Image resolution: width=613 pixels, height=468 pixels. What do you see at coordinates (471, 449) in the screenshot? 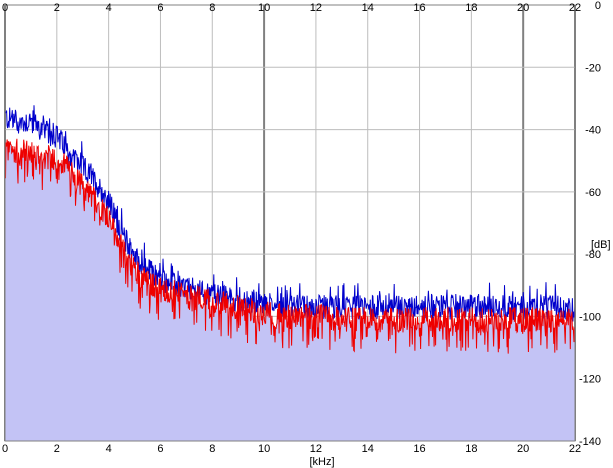
I see `x-tick-label-bottom: 18` at bounding box center [471, 449].